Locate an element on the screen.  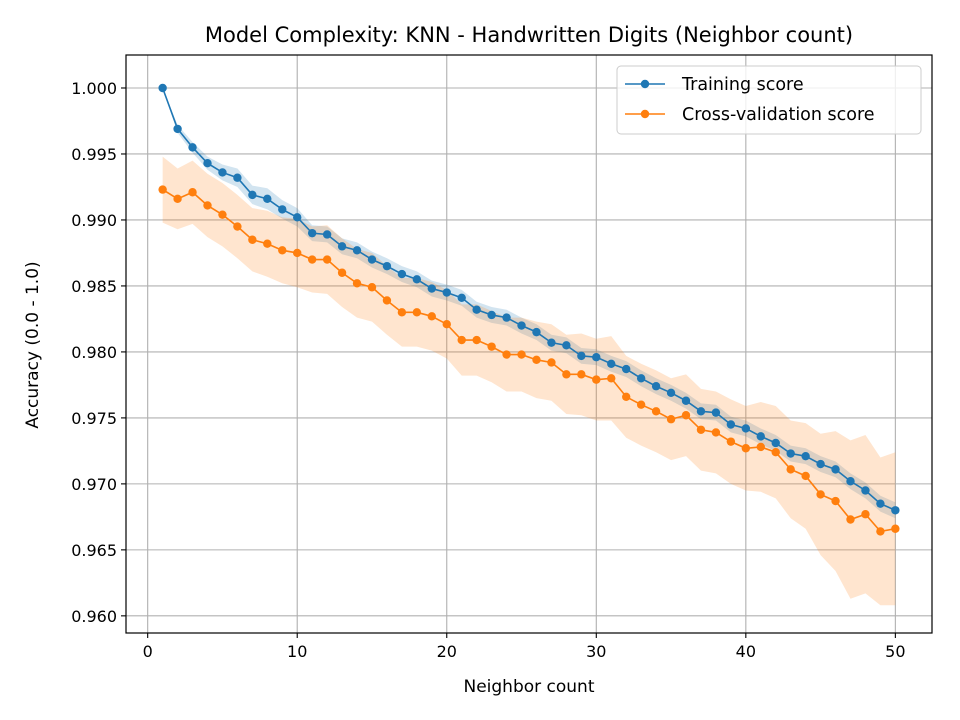
y-tick-label: 0.985 is located at coordinates (94, 286).